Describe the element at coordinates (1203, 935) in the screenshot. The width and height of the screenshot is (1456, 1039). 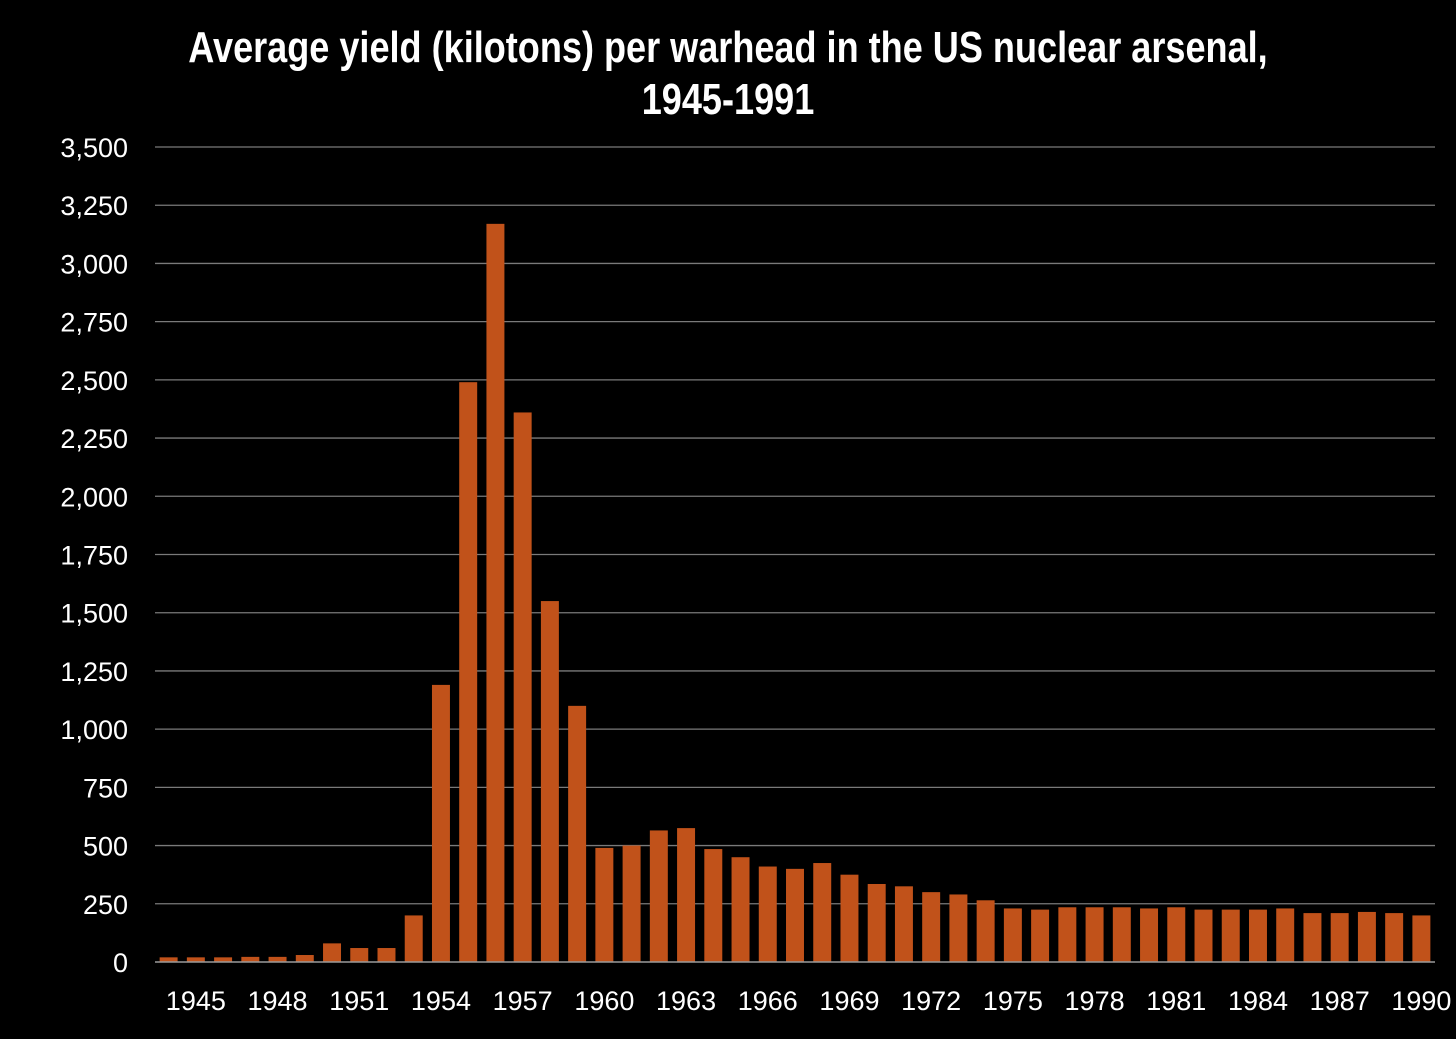
I see `bar-1983` at that location.